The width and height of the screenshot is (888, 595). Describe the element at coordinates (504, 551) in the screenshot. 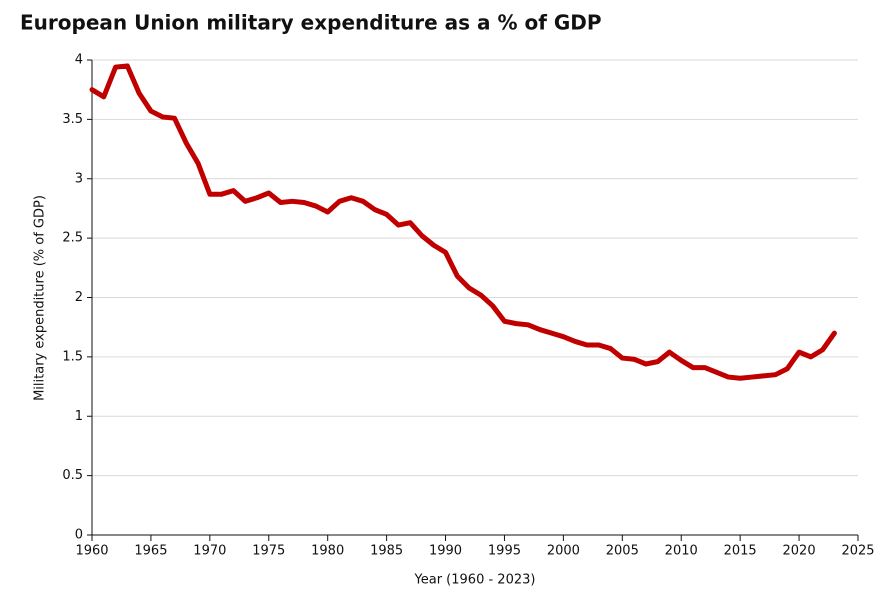

I see `x-tick-label: 1995` at that location.